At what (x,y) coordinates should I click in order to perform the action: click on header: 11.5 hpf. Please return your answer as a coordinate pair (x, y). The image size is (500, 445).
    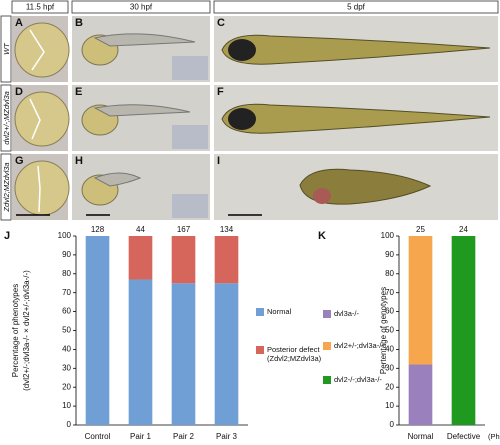
    Looking at the image, I should click on (40, 7).